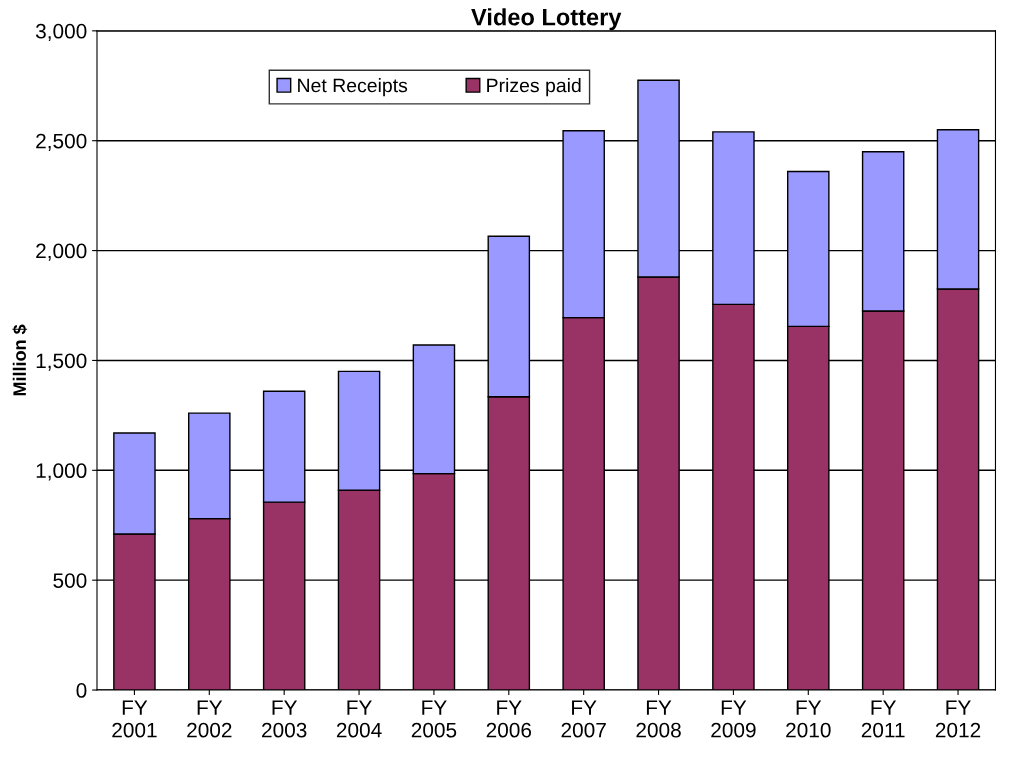 Image resolution: width=1021 pixels, height=771 pixels. Describe the element at coordinates (353, 87) in the screenshot. I see `legend-label: Net Receipts` at that location.